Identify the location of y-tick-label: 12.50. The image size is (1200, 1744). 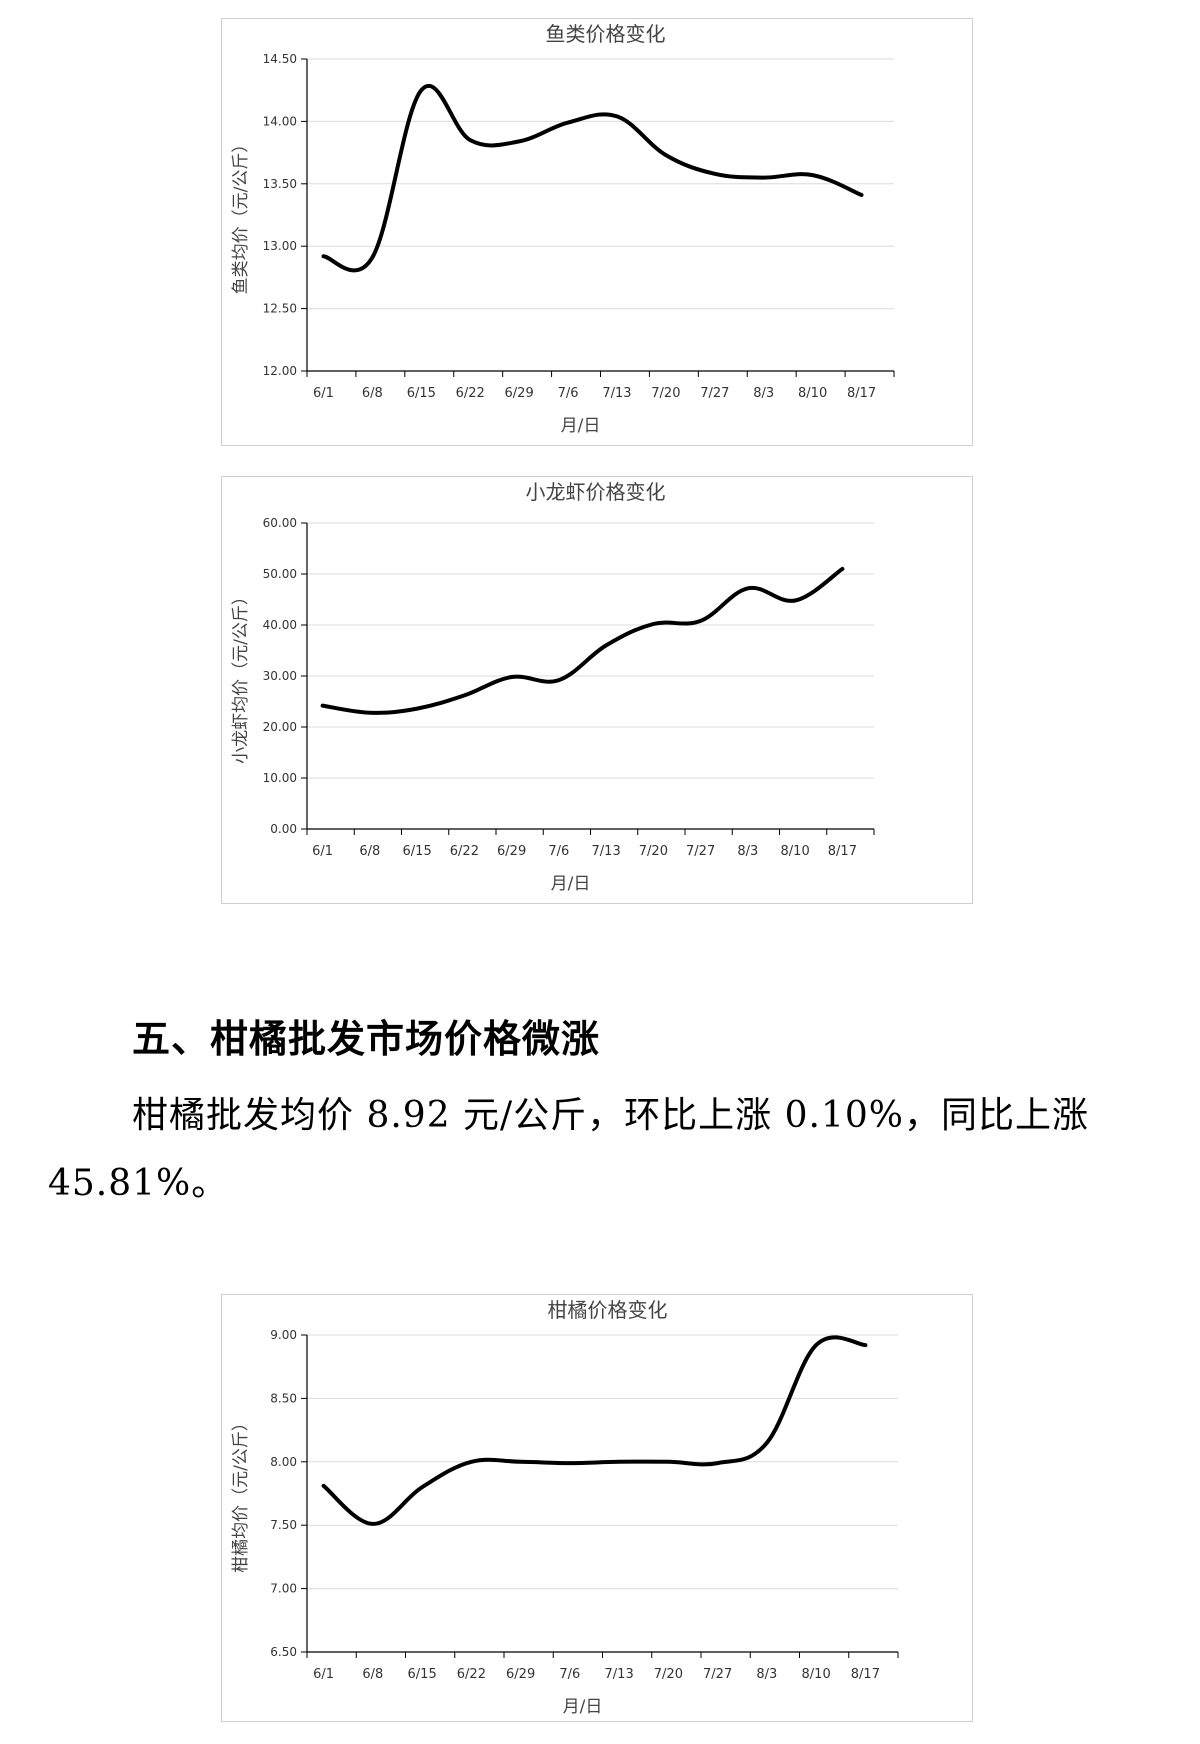
(280, 309).